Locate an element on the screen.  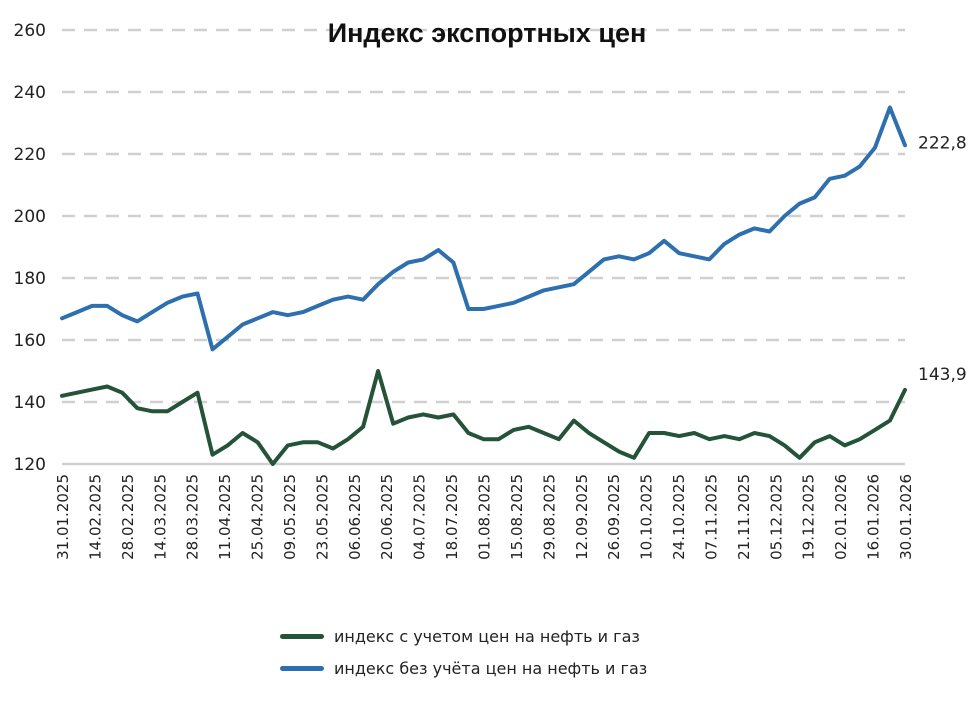
x-tick-label: 07.11.2025 is located at coordinates (711, 517).